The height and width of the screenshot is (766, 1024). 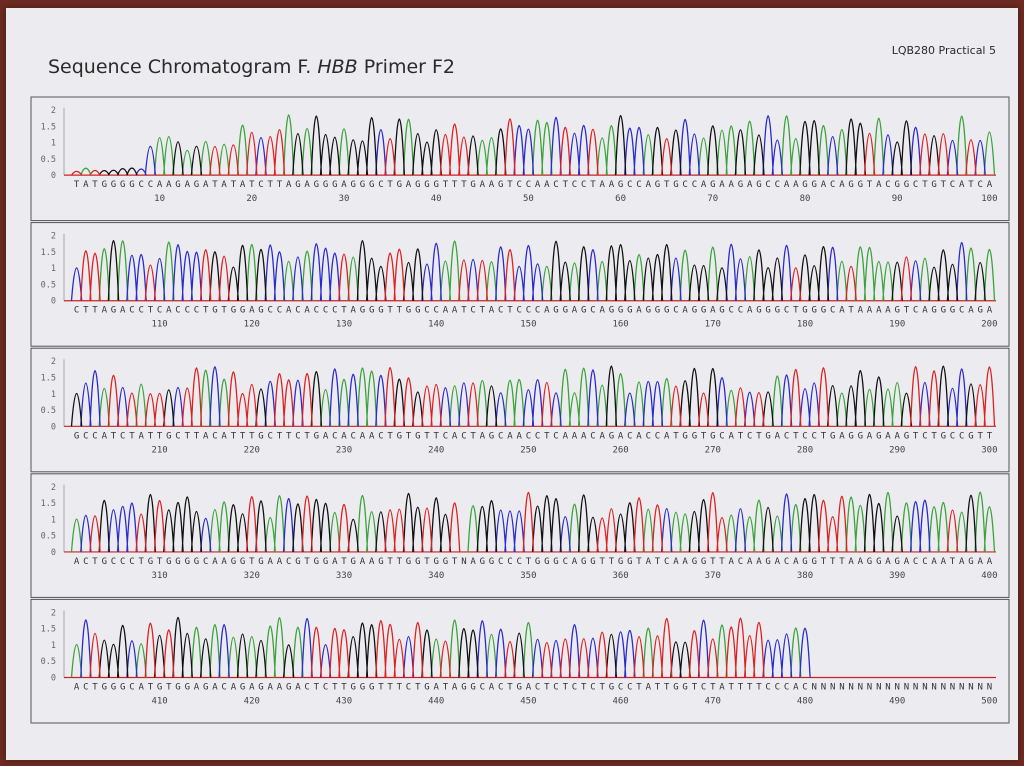 I want to click on x-tick-label: 90, so click(x=897, y=199).